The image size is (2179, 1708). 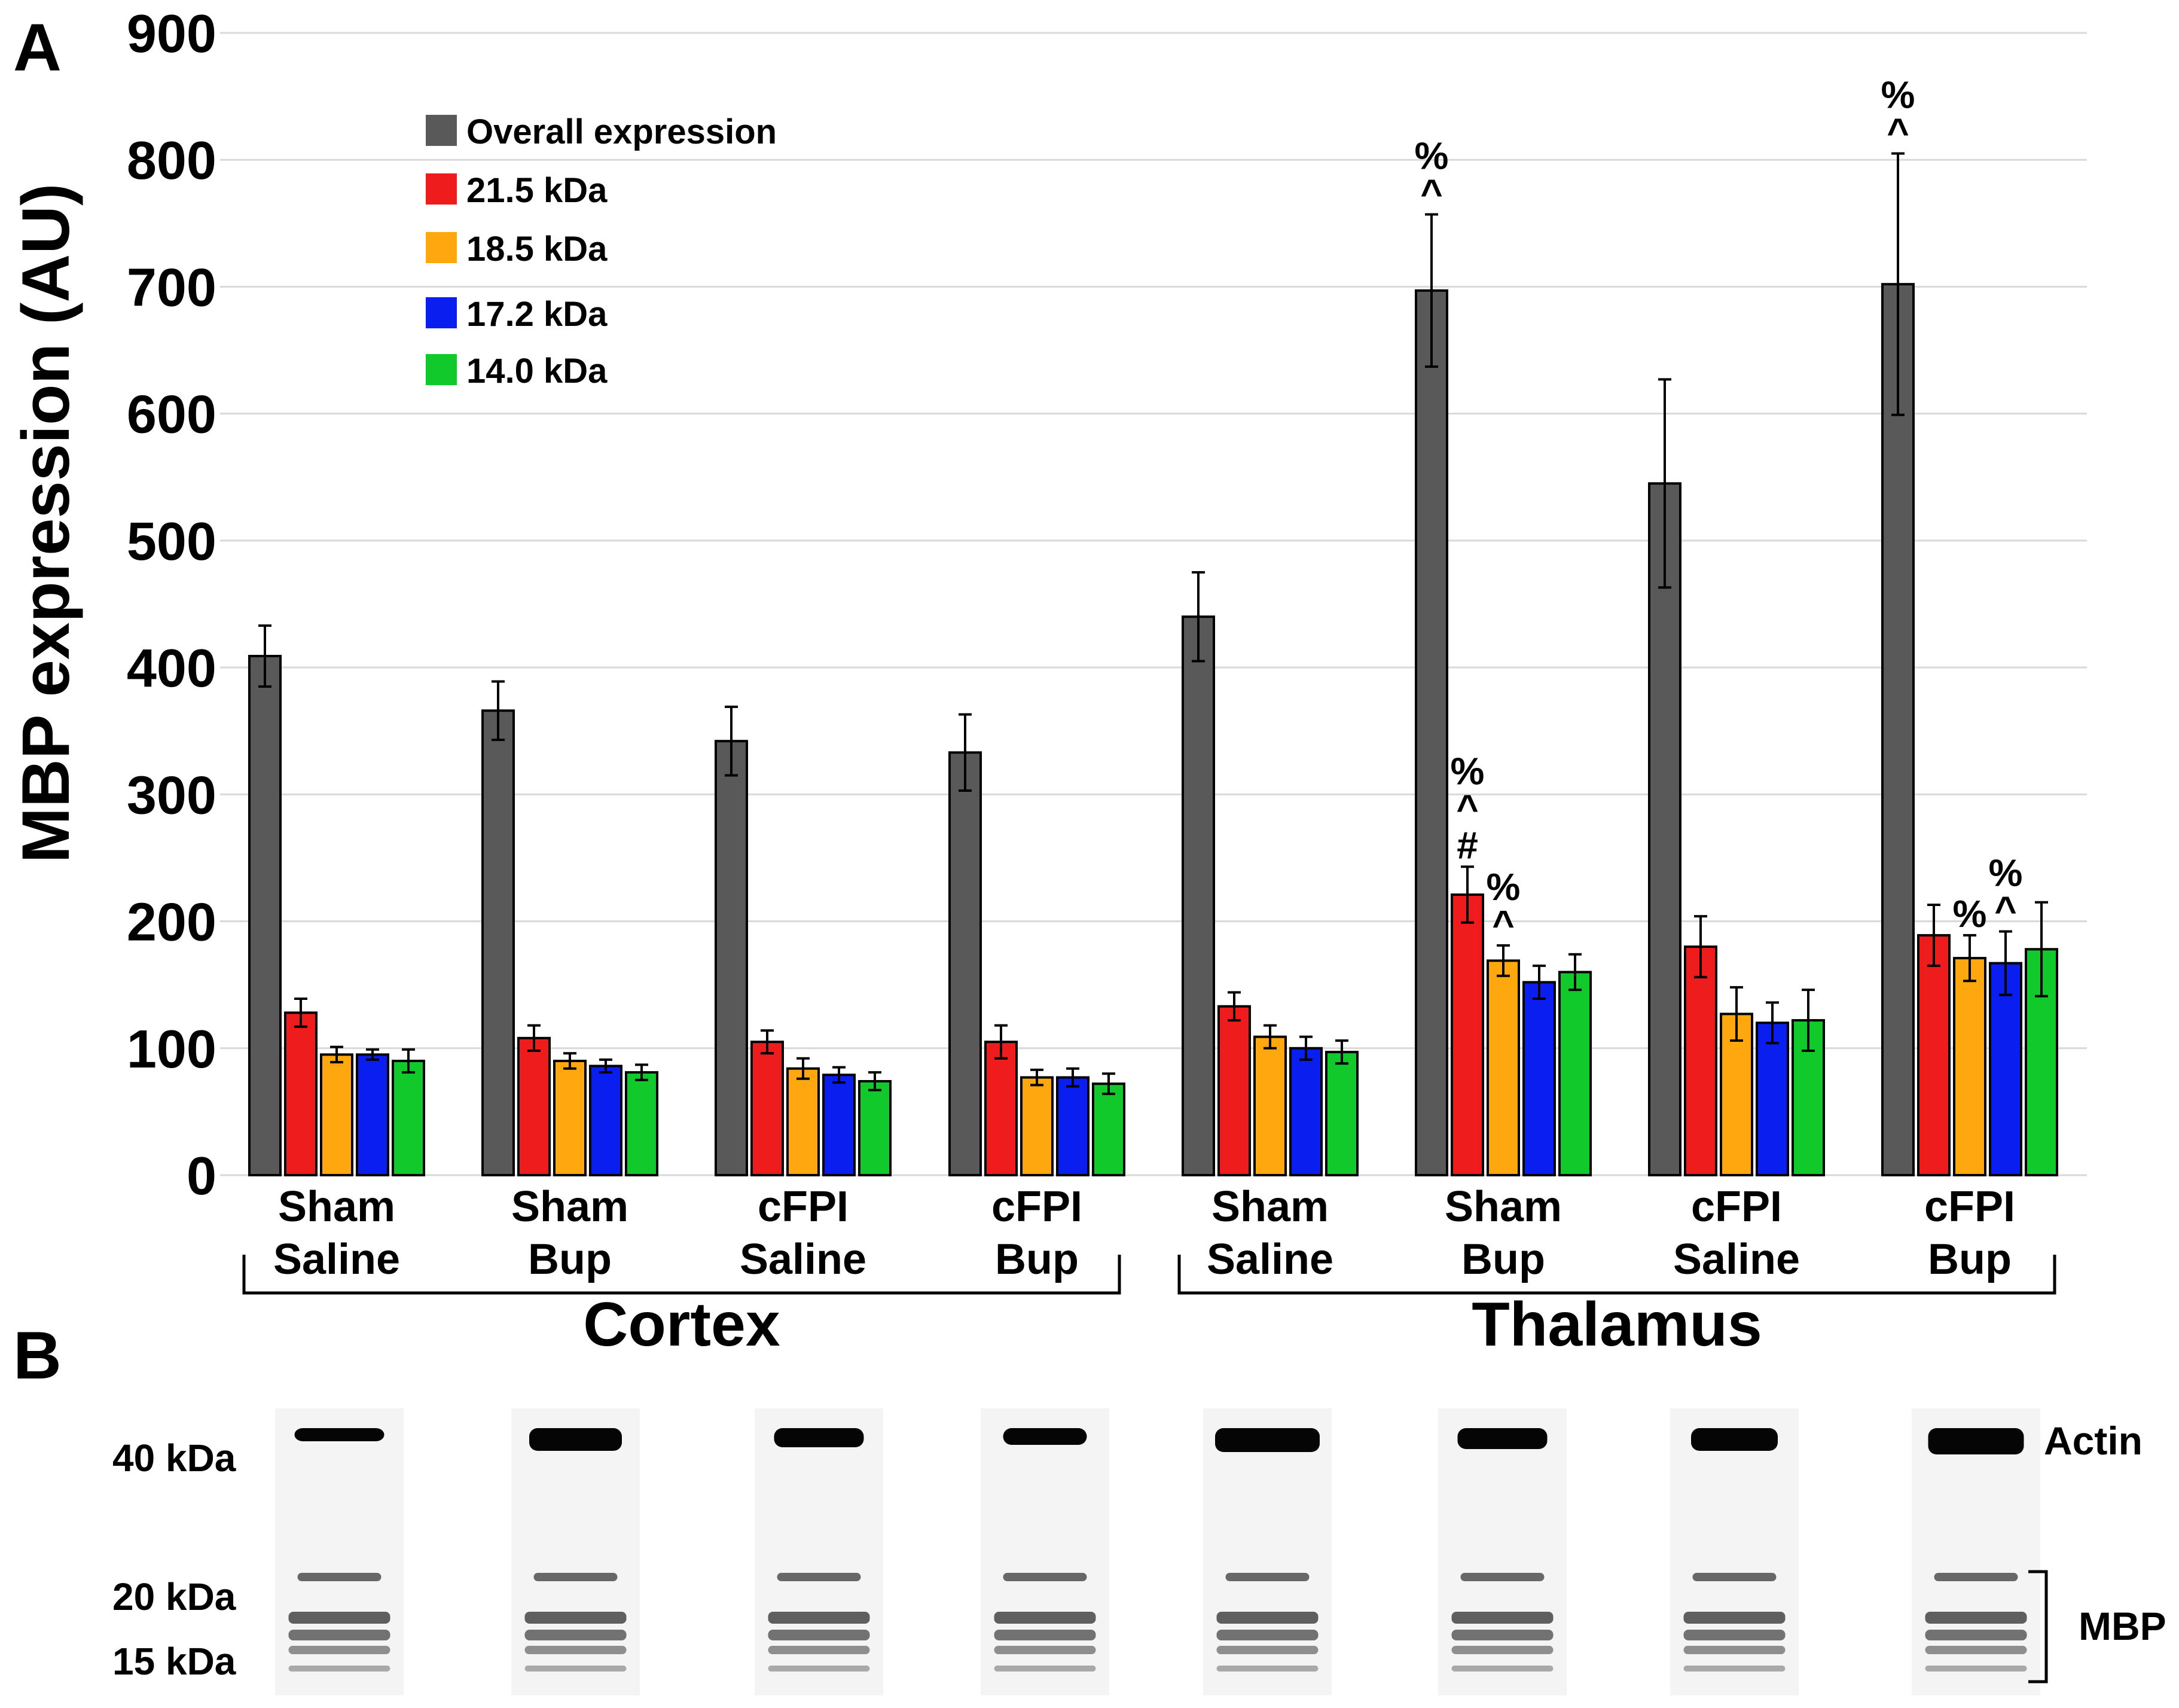 I want to click on region-brackets: Cortex Thalamus, so click(x=1149, y=1307).